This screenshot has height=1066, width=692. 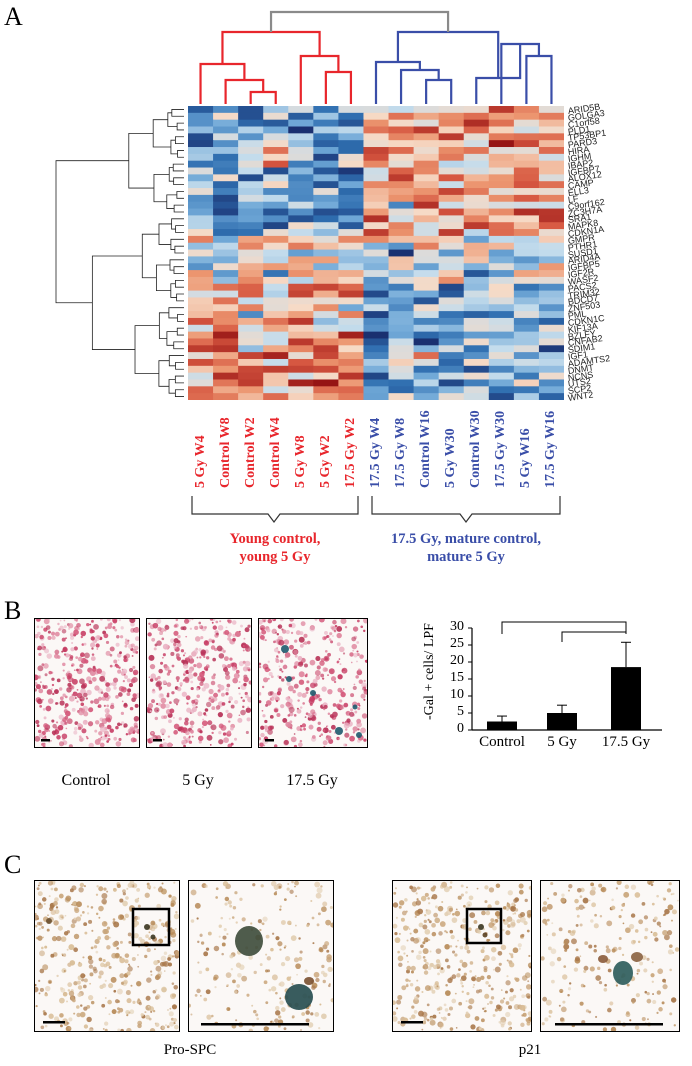 What do you see at coordinates (466, 548) in the screenshot?
I see `group-label-mature: 17.5 Gy, mature control, mature 5 Gy` at bounding box center [466, 548].